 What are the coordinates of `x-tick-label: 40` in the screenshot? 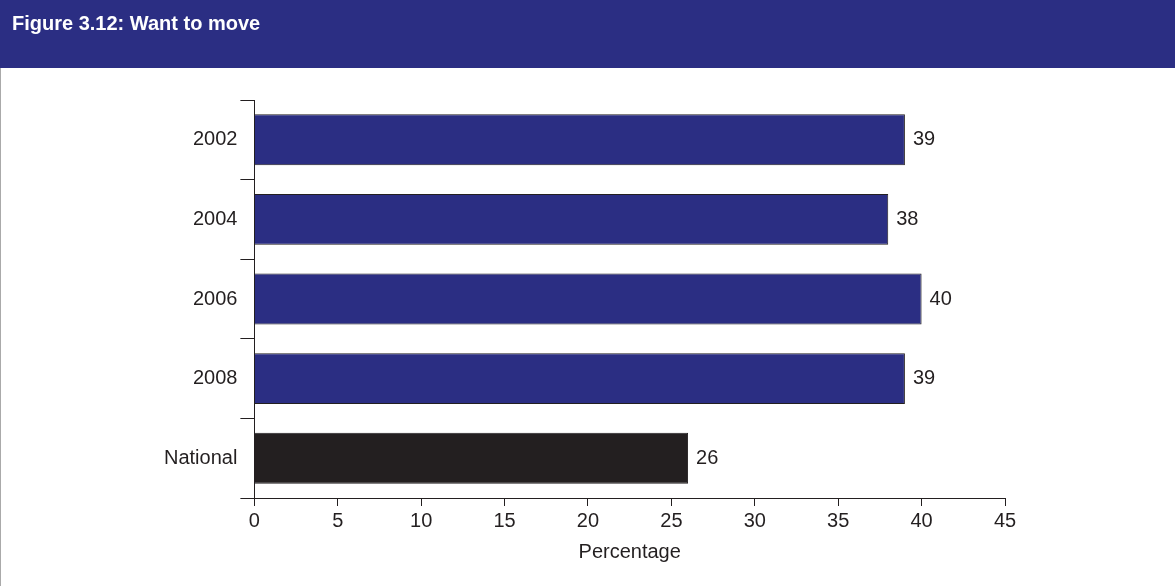 It's located at (921, 519).